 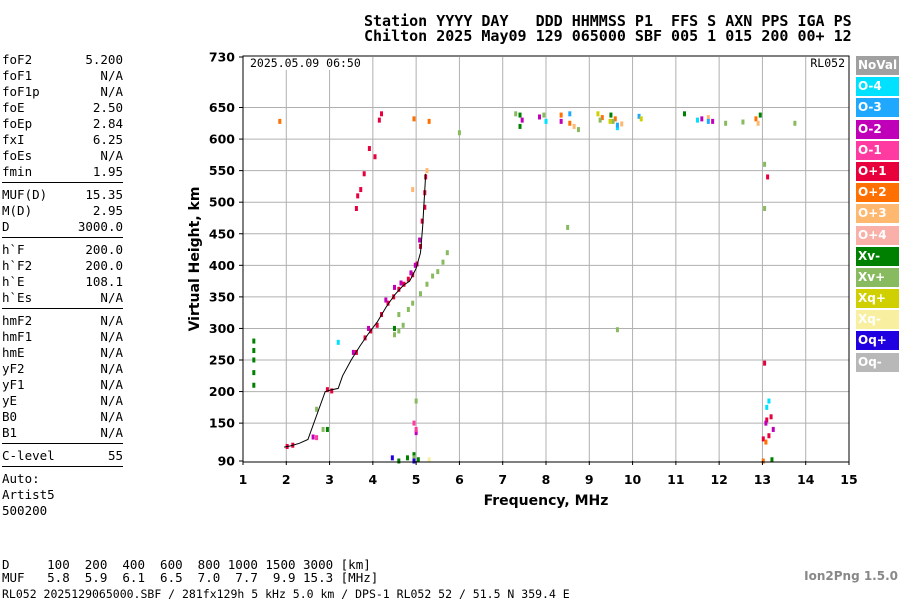 What do you see at coordinates (222, 233) in the screenshot?
I see `y-tick-label: 450` at bounding box center [222, 233].